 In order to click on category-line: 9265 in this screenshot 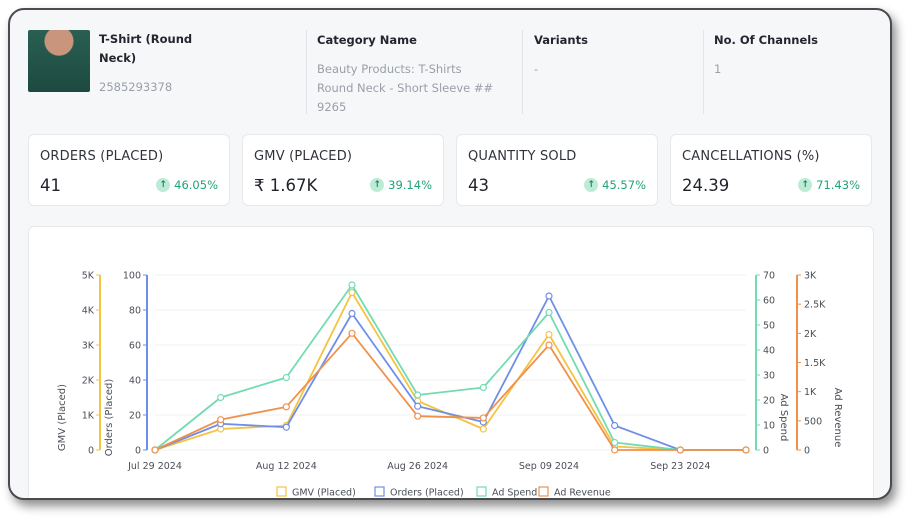, I will do `click(332, 107)`.